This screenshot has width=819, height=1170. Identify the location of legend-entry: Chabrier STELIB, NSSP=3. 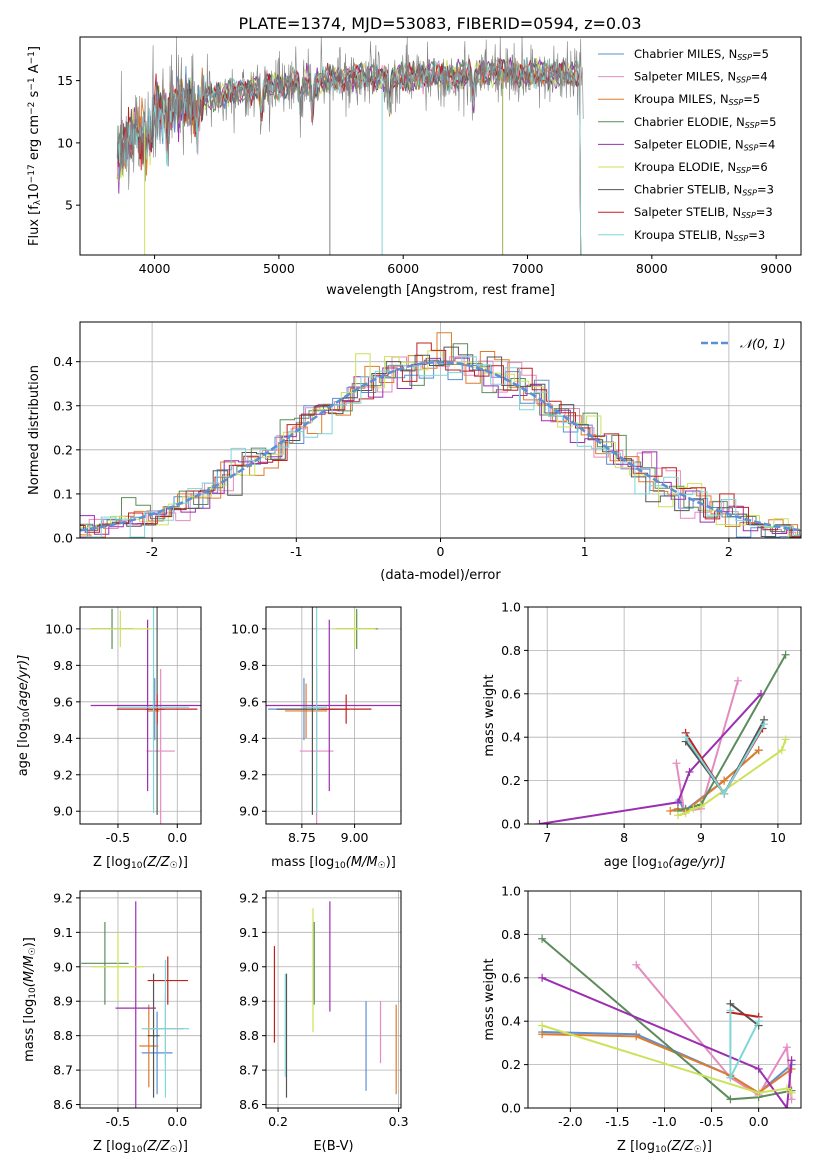
(704, 190).